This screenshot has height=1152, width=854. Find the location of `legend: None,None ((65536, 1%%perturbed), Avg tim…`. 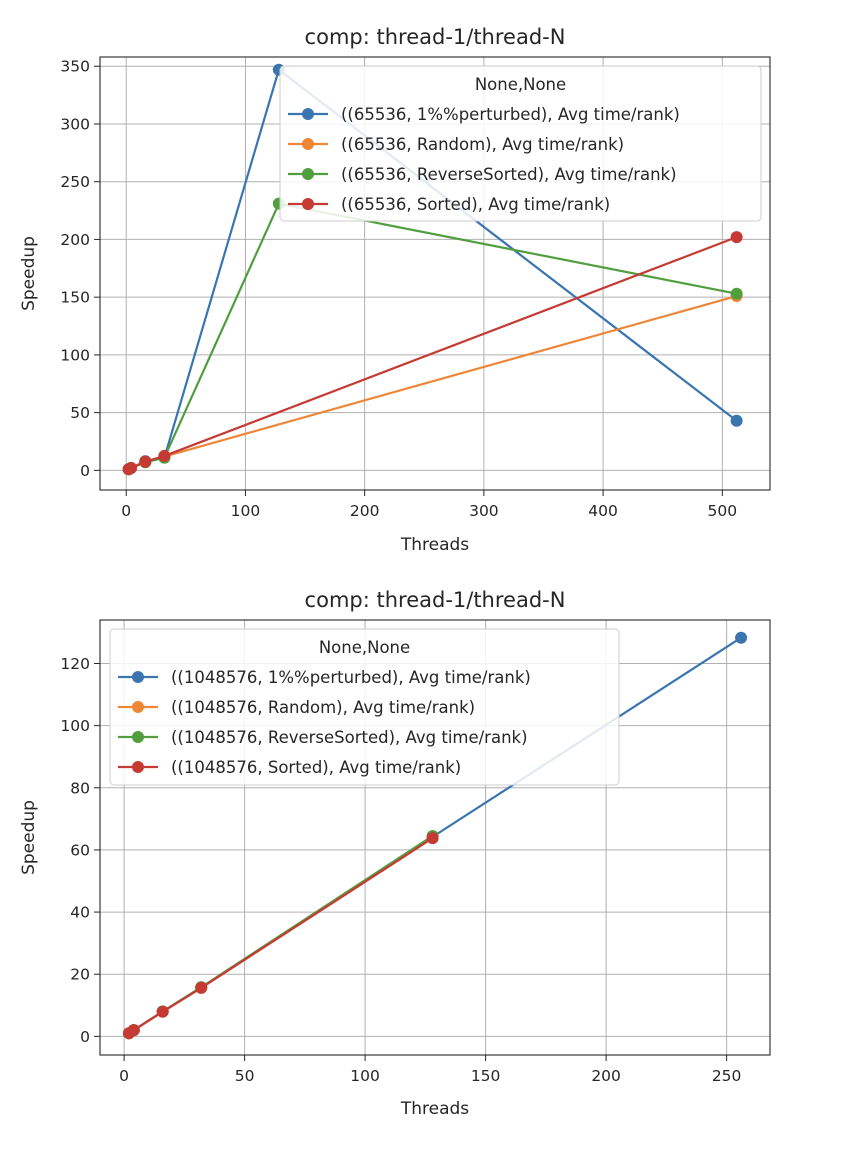

legend: None,None ((65536, 1%%perturbed), Avg tim… is located at coordinates (520, 143).